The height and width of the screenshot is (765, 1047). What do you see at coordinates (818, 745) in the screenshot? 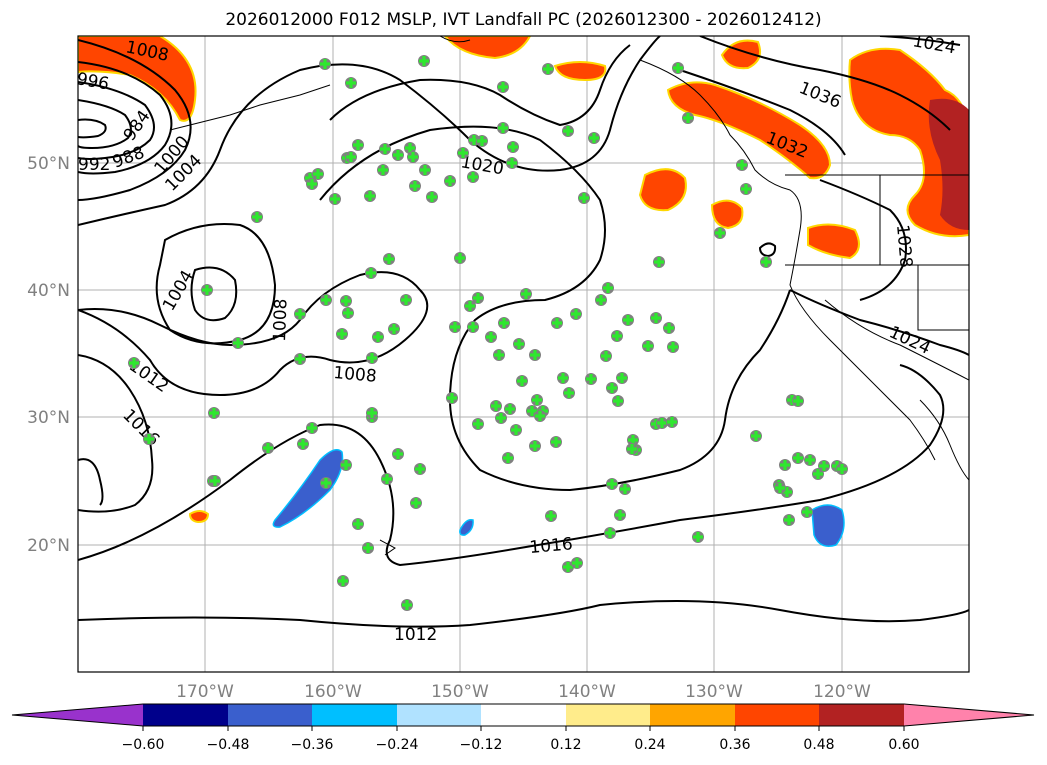
I see `colorbar-label: 0.48` at bounding box center [818, 745].